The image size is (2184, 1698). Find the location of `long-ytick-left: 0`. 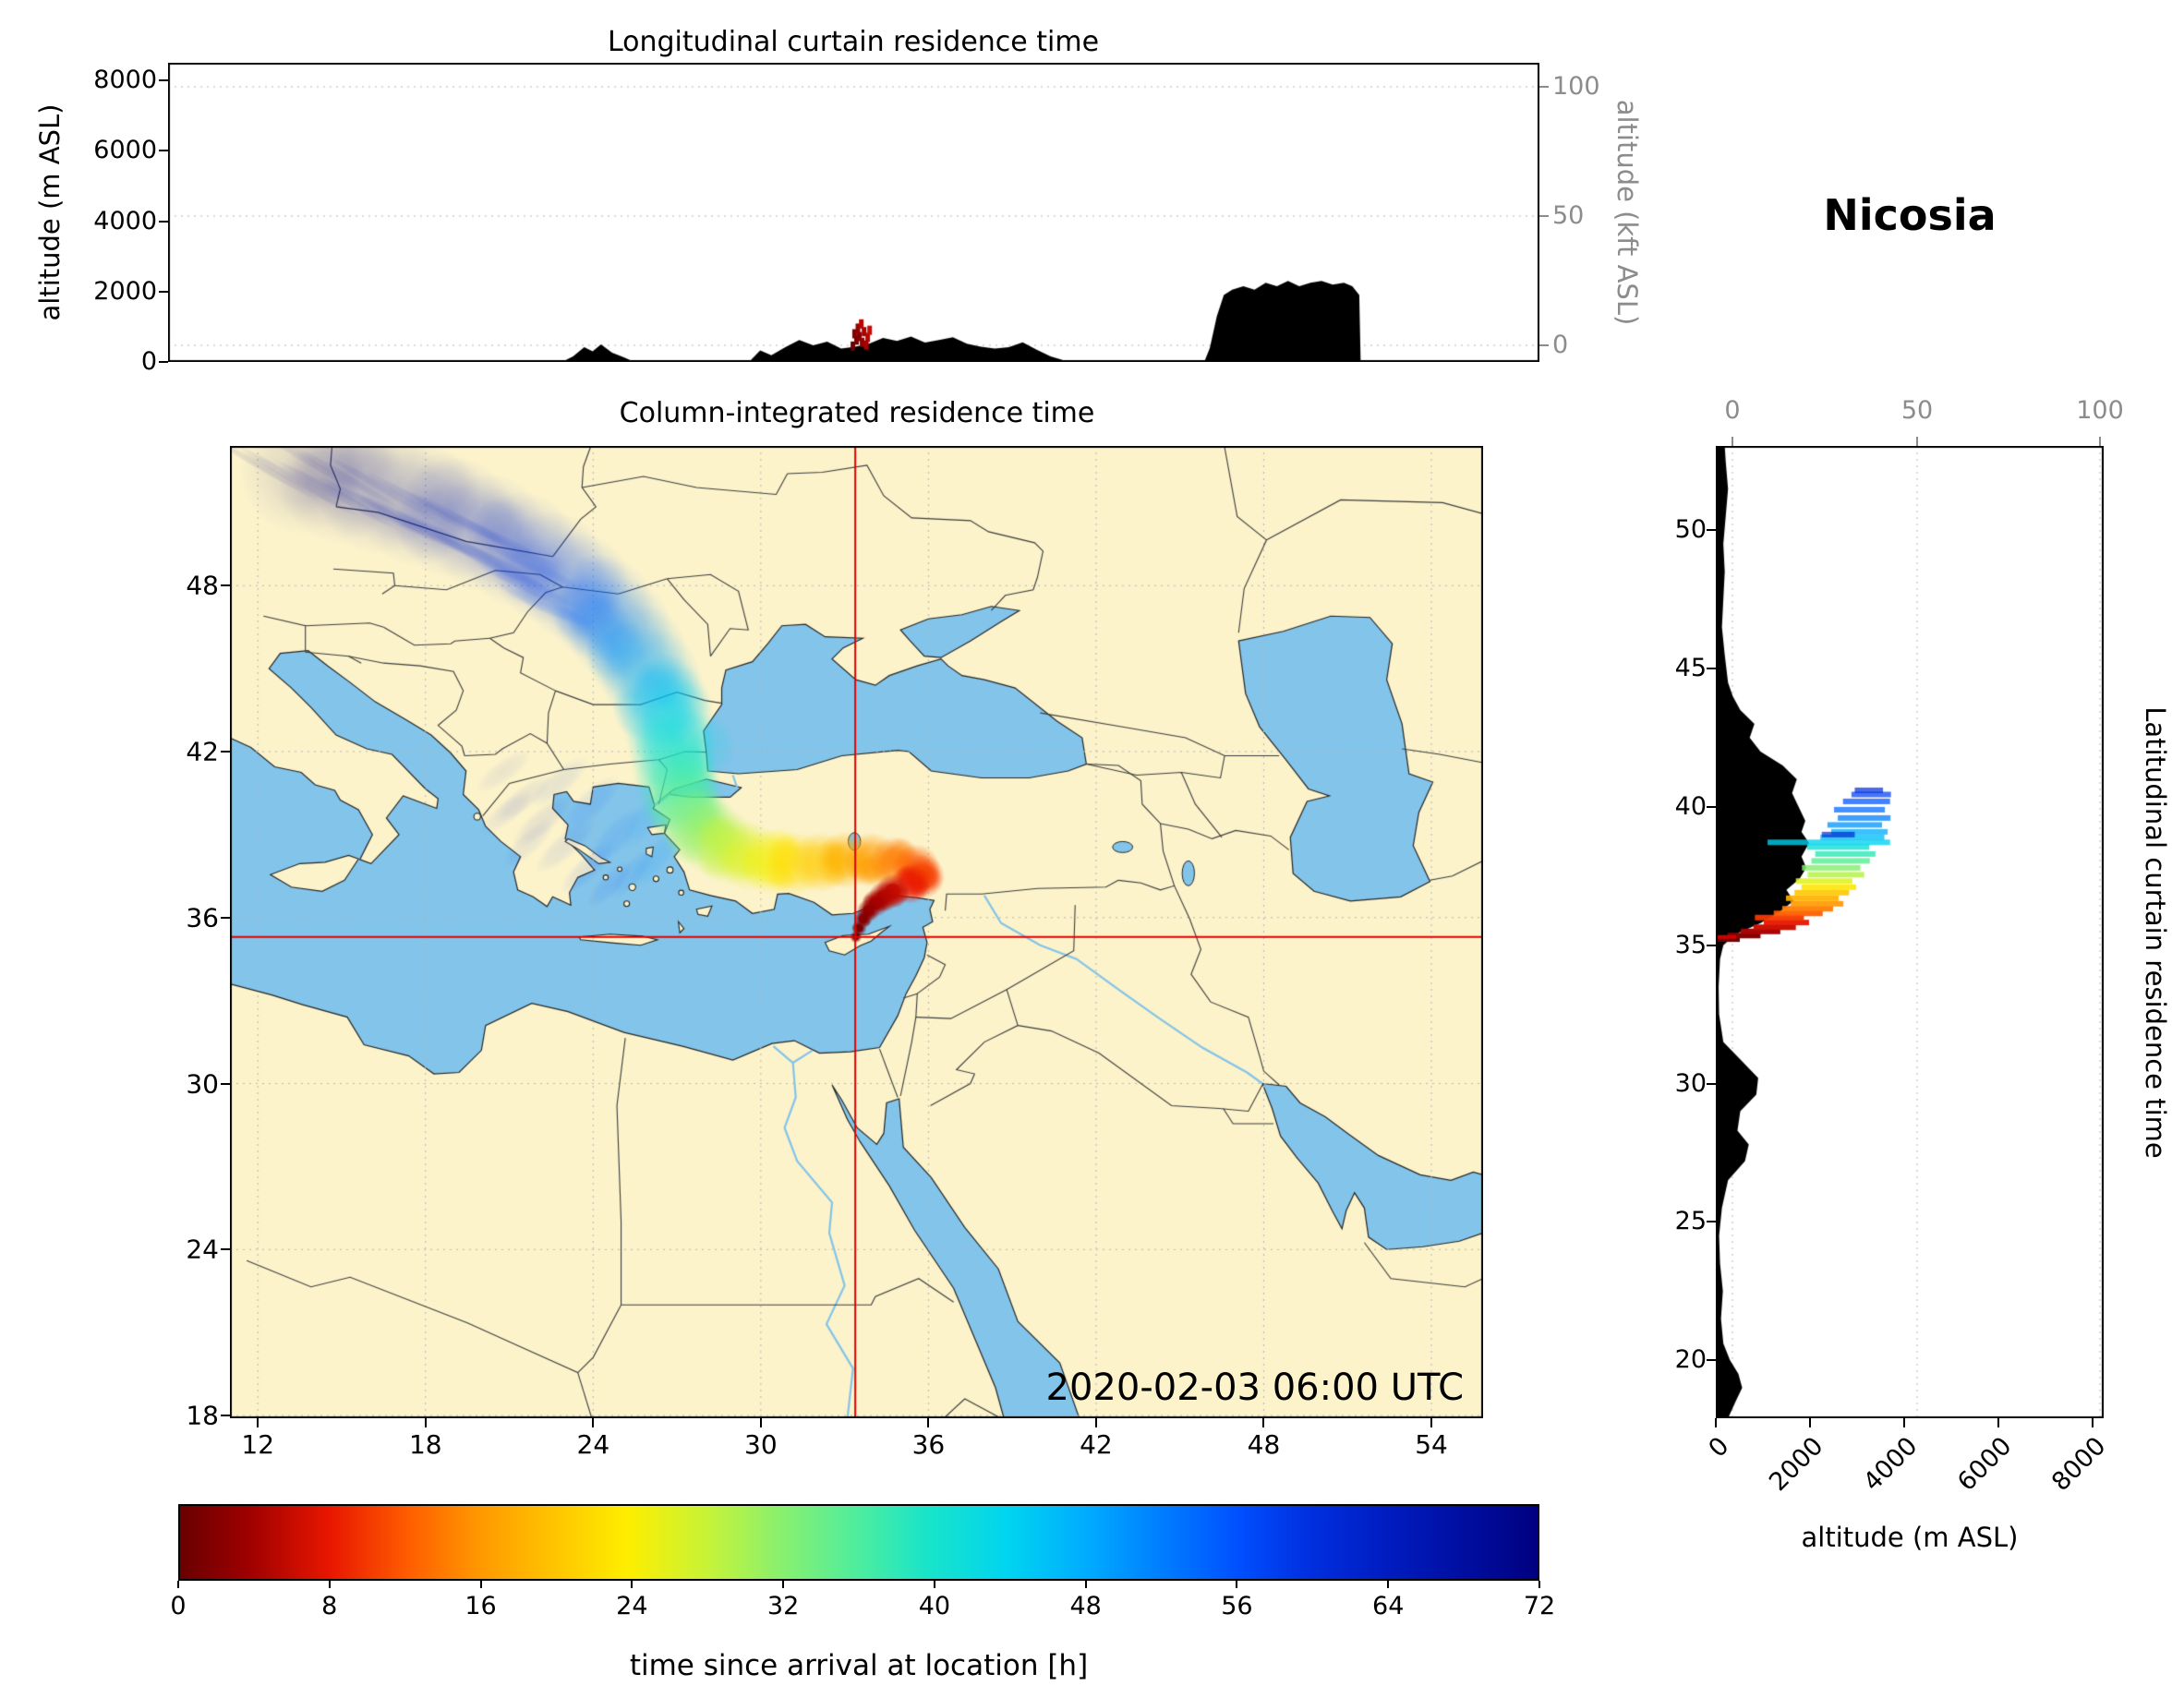

long-ytick-left: 0 is located at coordinates (148, 361).